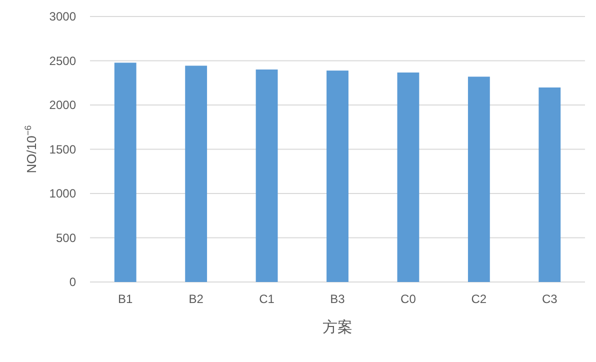  What do you see at coordinates (550, 299) in the screenshot?
I see `x-tick-label: C3` at bounding box center [550, 299].